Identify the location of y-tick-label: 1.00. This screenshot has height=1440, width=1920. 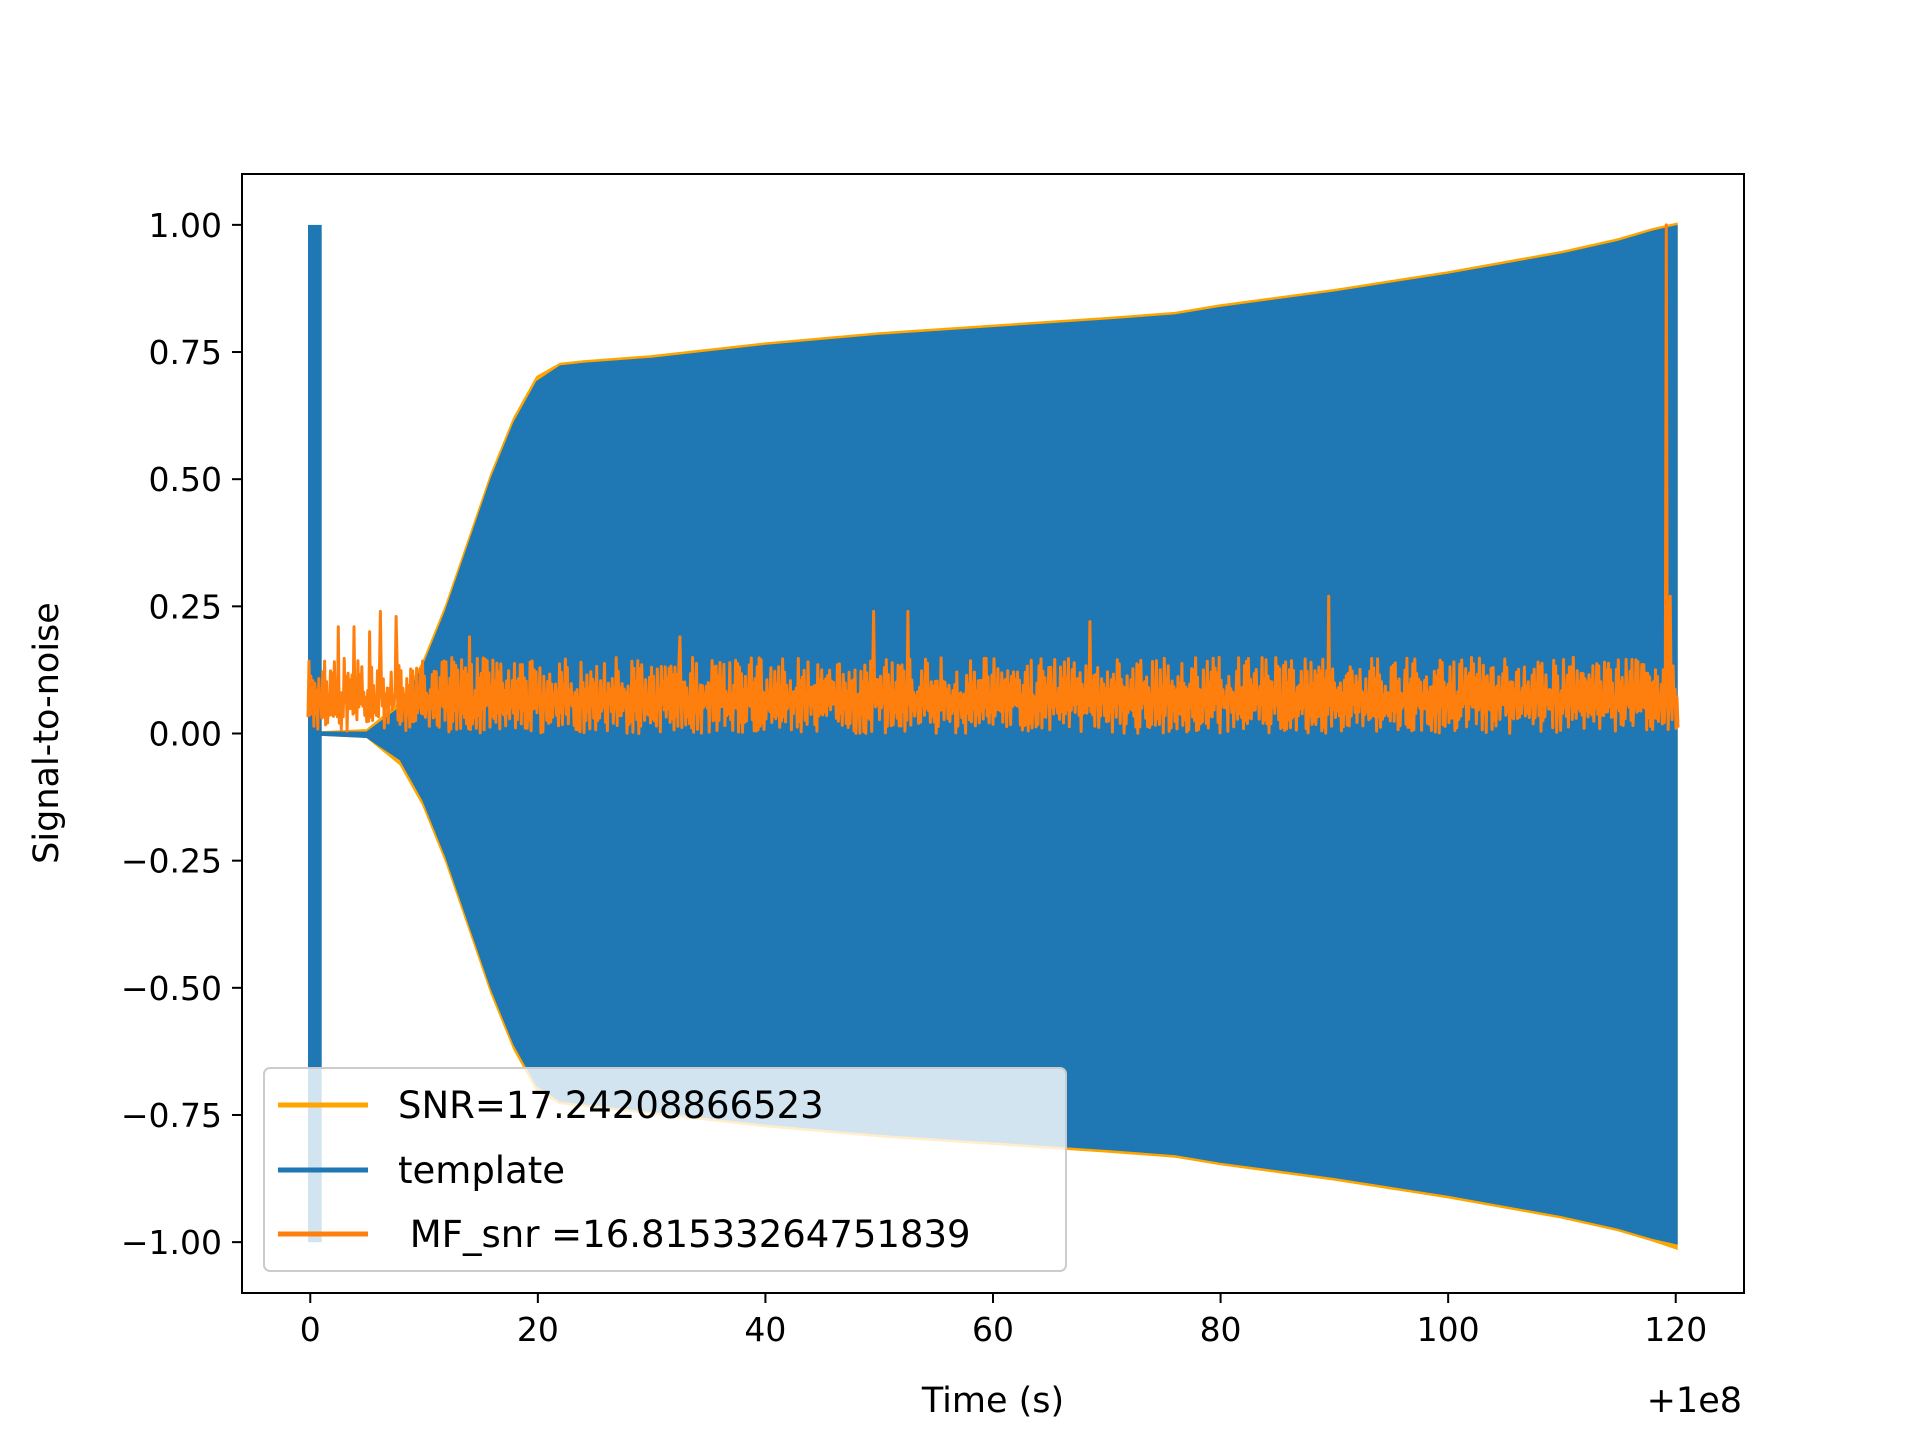
(185, 225).